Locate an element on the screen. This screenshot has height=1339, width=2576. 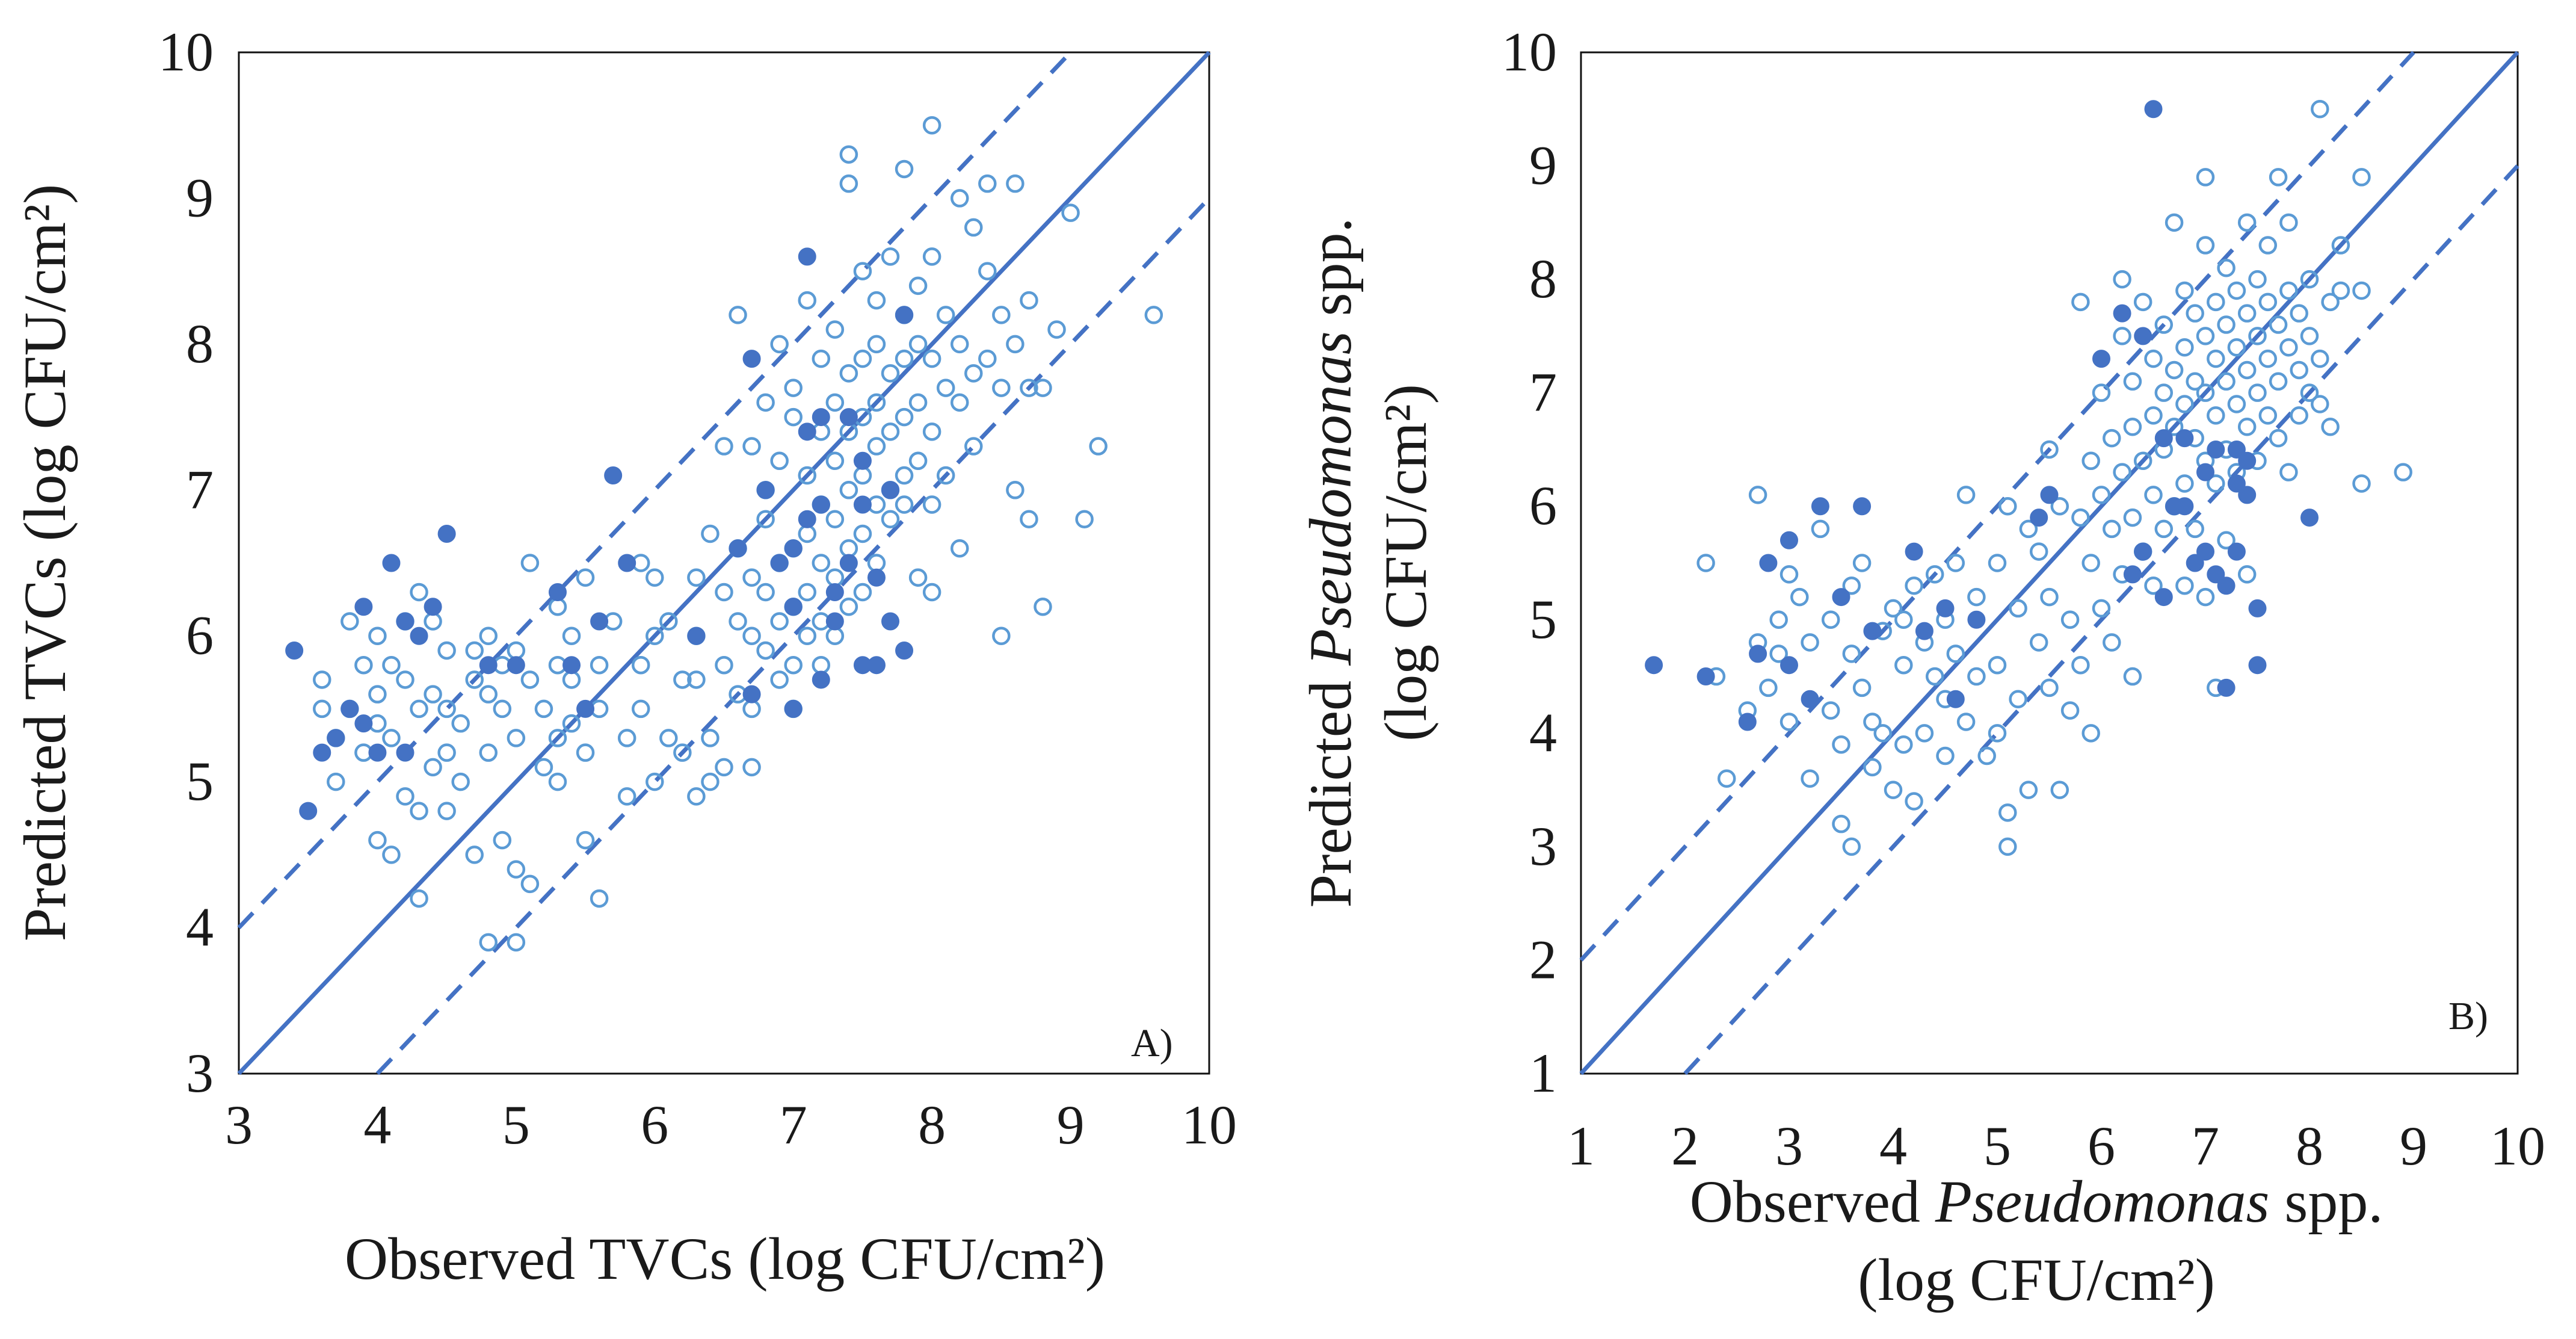
panel-b-y-ticks: 1 2 3 4 5 6 7 8 9 10 is located at coordinates (1529, 562).